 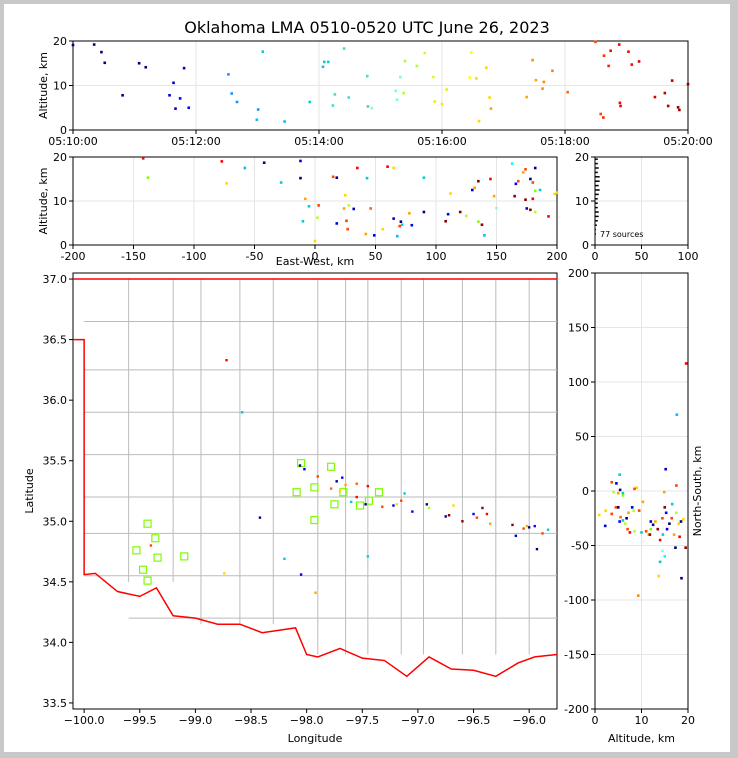 What do you see at coordinates (688, 720) in the screenshot?
I see `altitude-ns-xtick-label: 20` at bounding box center [688, 720].